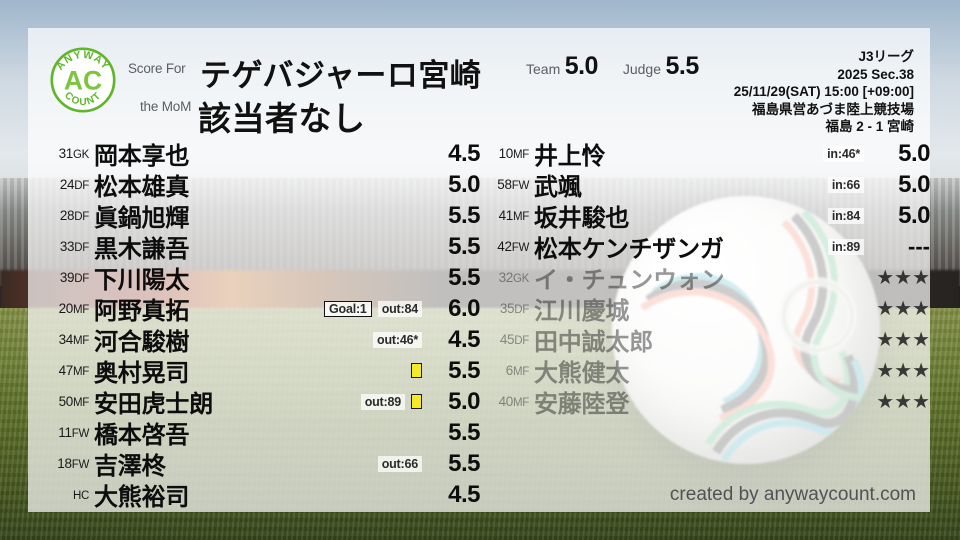 This screenshot has height=540, width=960. Describe the element at coordinates (254, 154) in the screenshot. I see `player-row: 31GK 岡本享也 4.5` at that location.